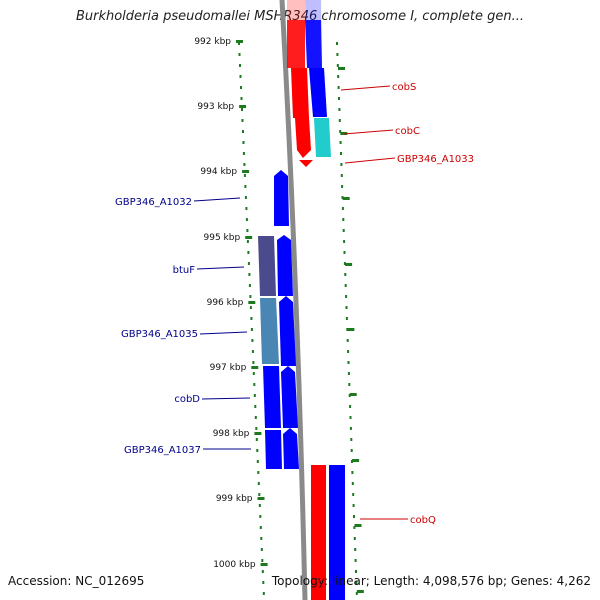 This screenshot has height=600, width=600. What do you see at coordinates (300, 83) in the screenshot?
I see `gene-feature-red-top` at bounding box center [300, 83].